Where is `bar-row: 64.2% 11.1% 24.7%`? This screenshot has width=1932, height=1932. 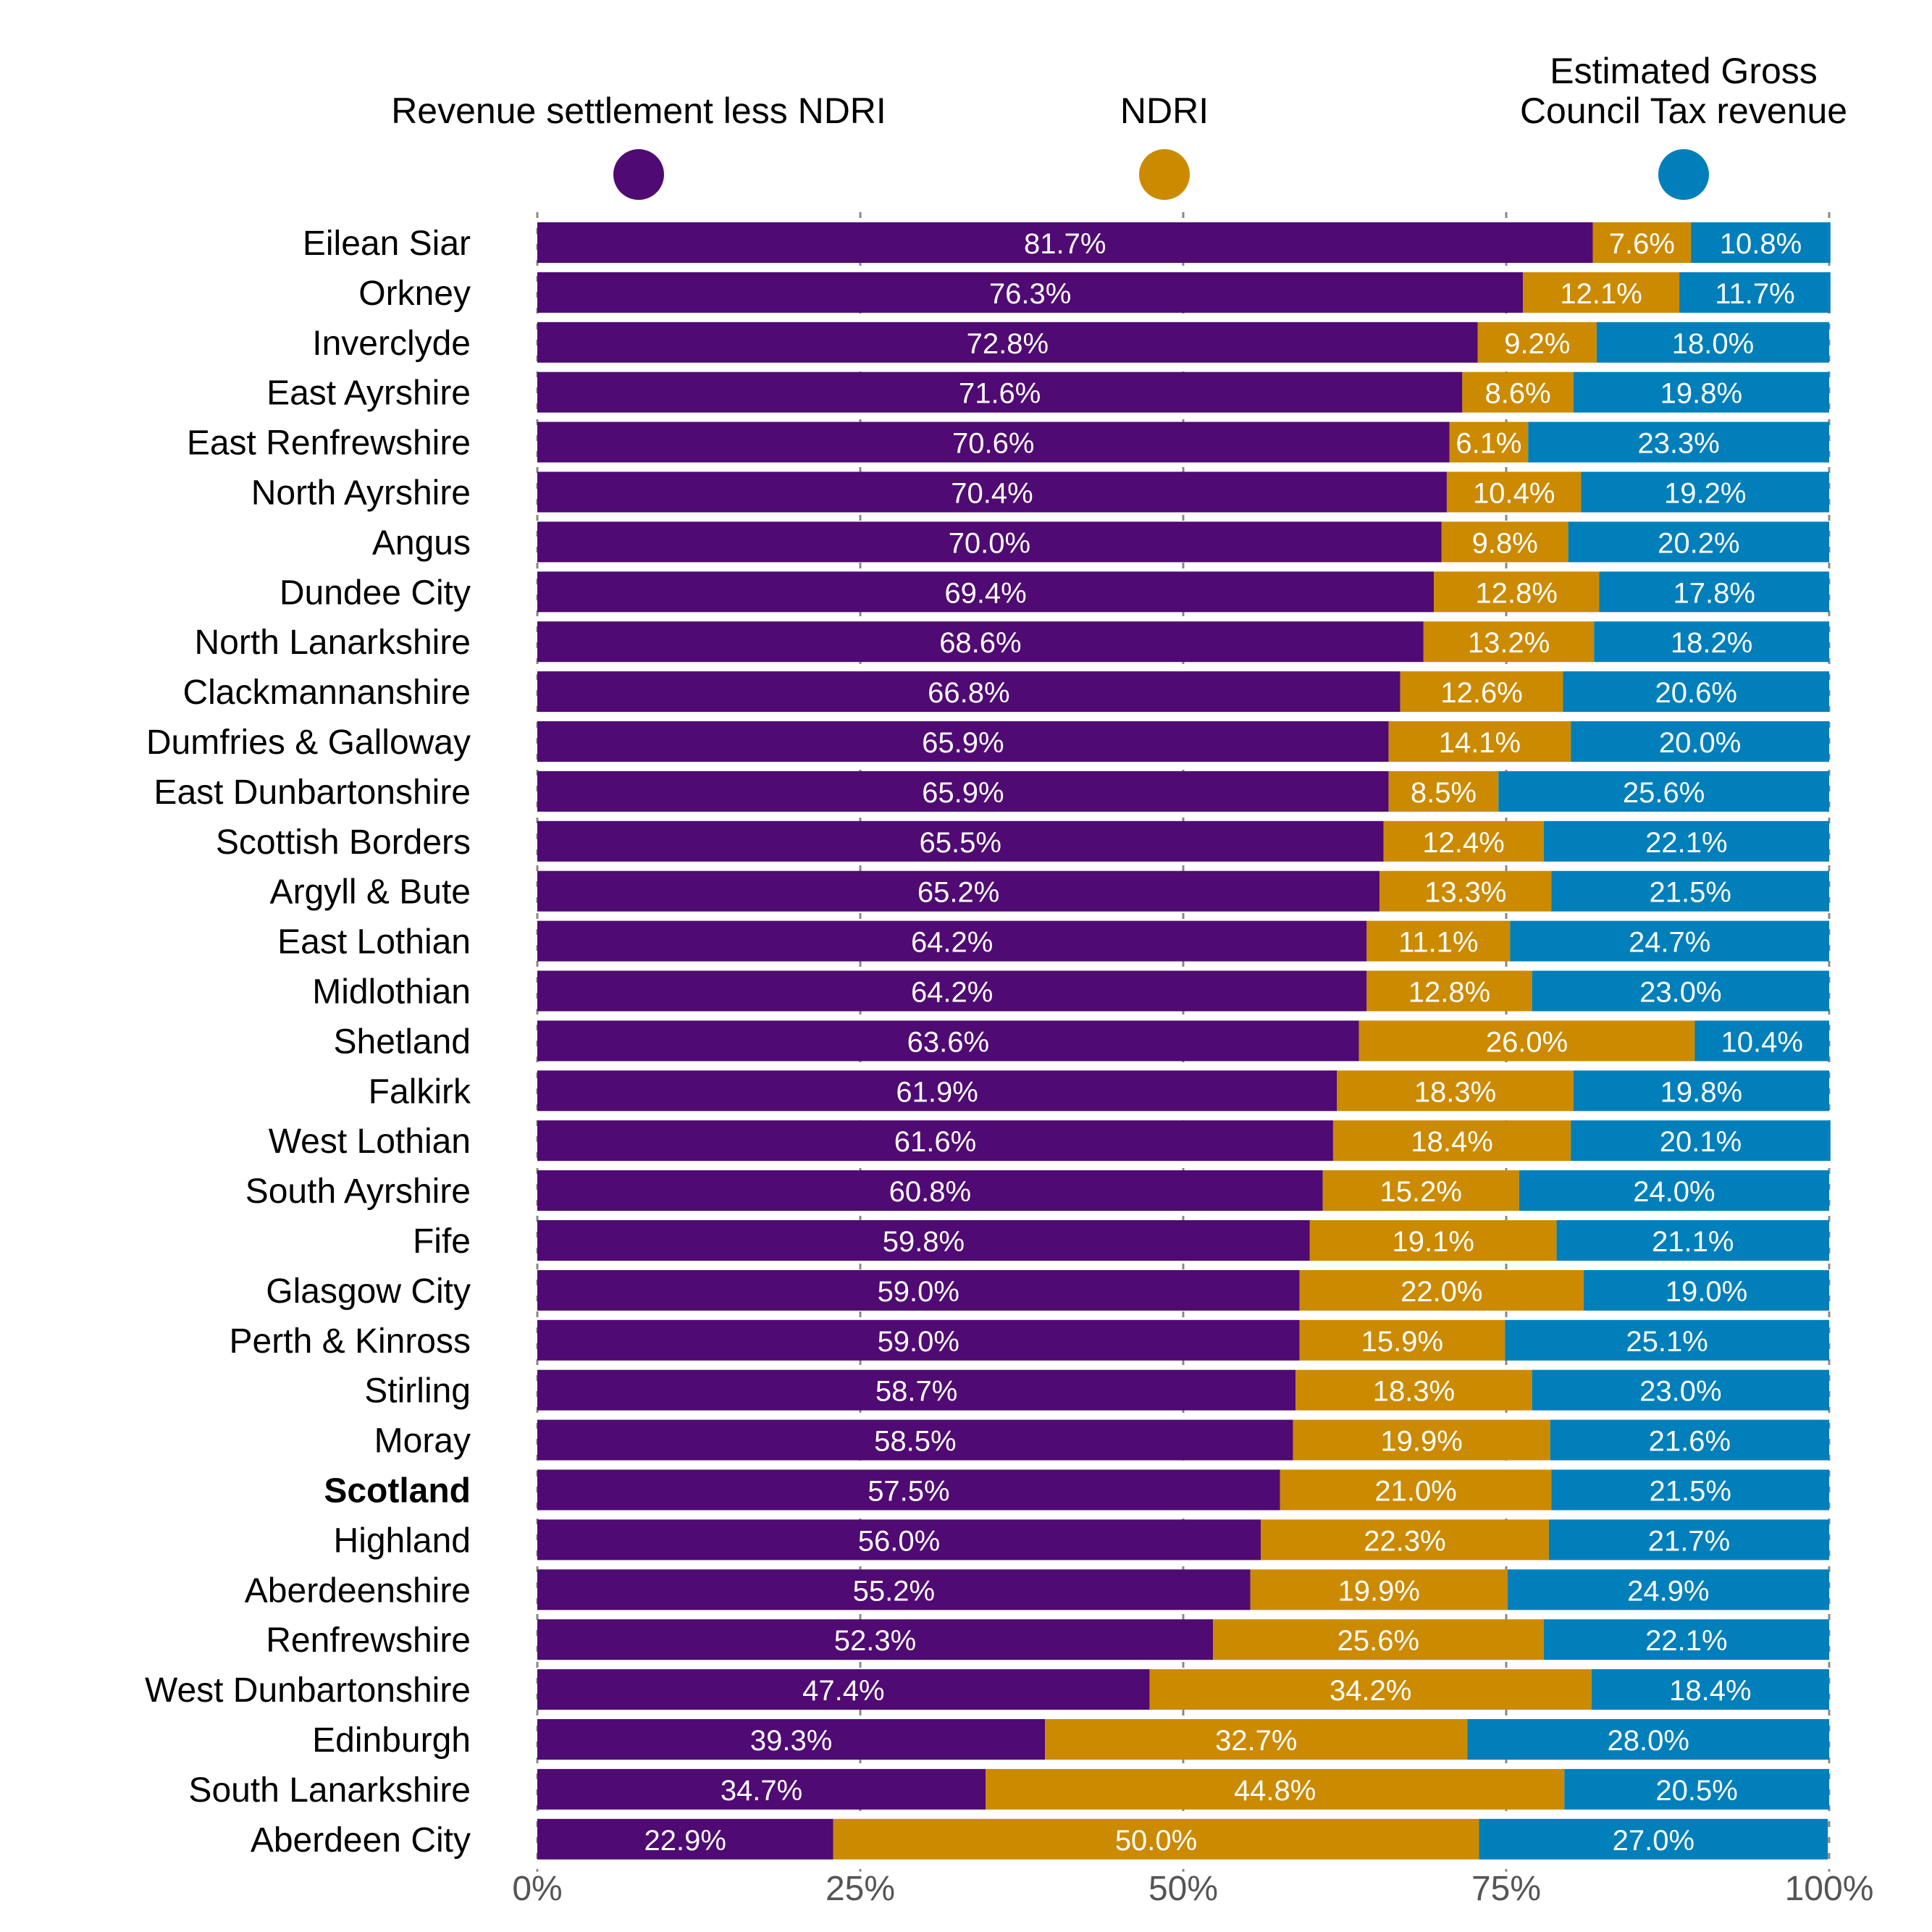
bar-row: 64.2% 11.1% 24.7% is located at coordinates (1183, 941).